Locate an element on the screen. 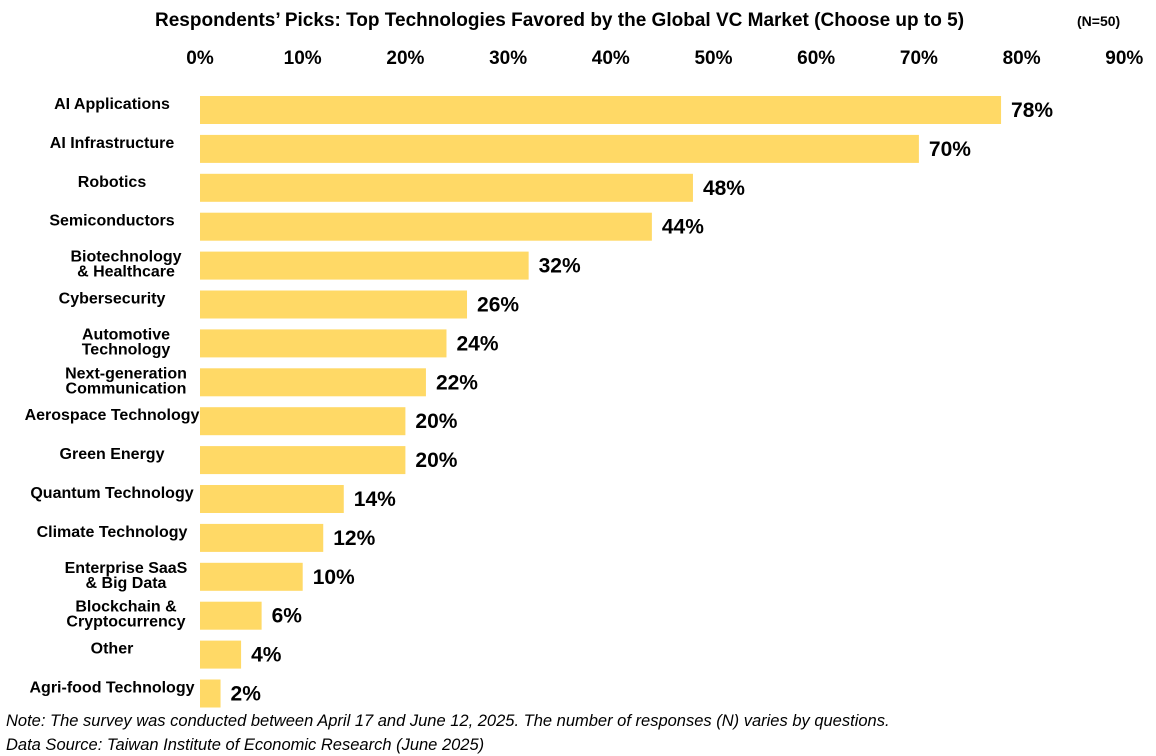  x-tick-label: 80% is located at coordinates (1022, 58).